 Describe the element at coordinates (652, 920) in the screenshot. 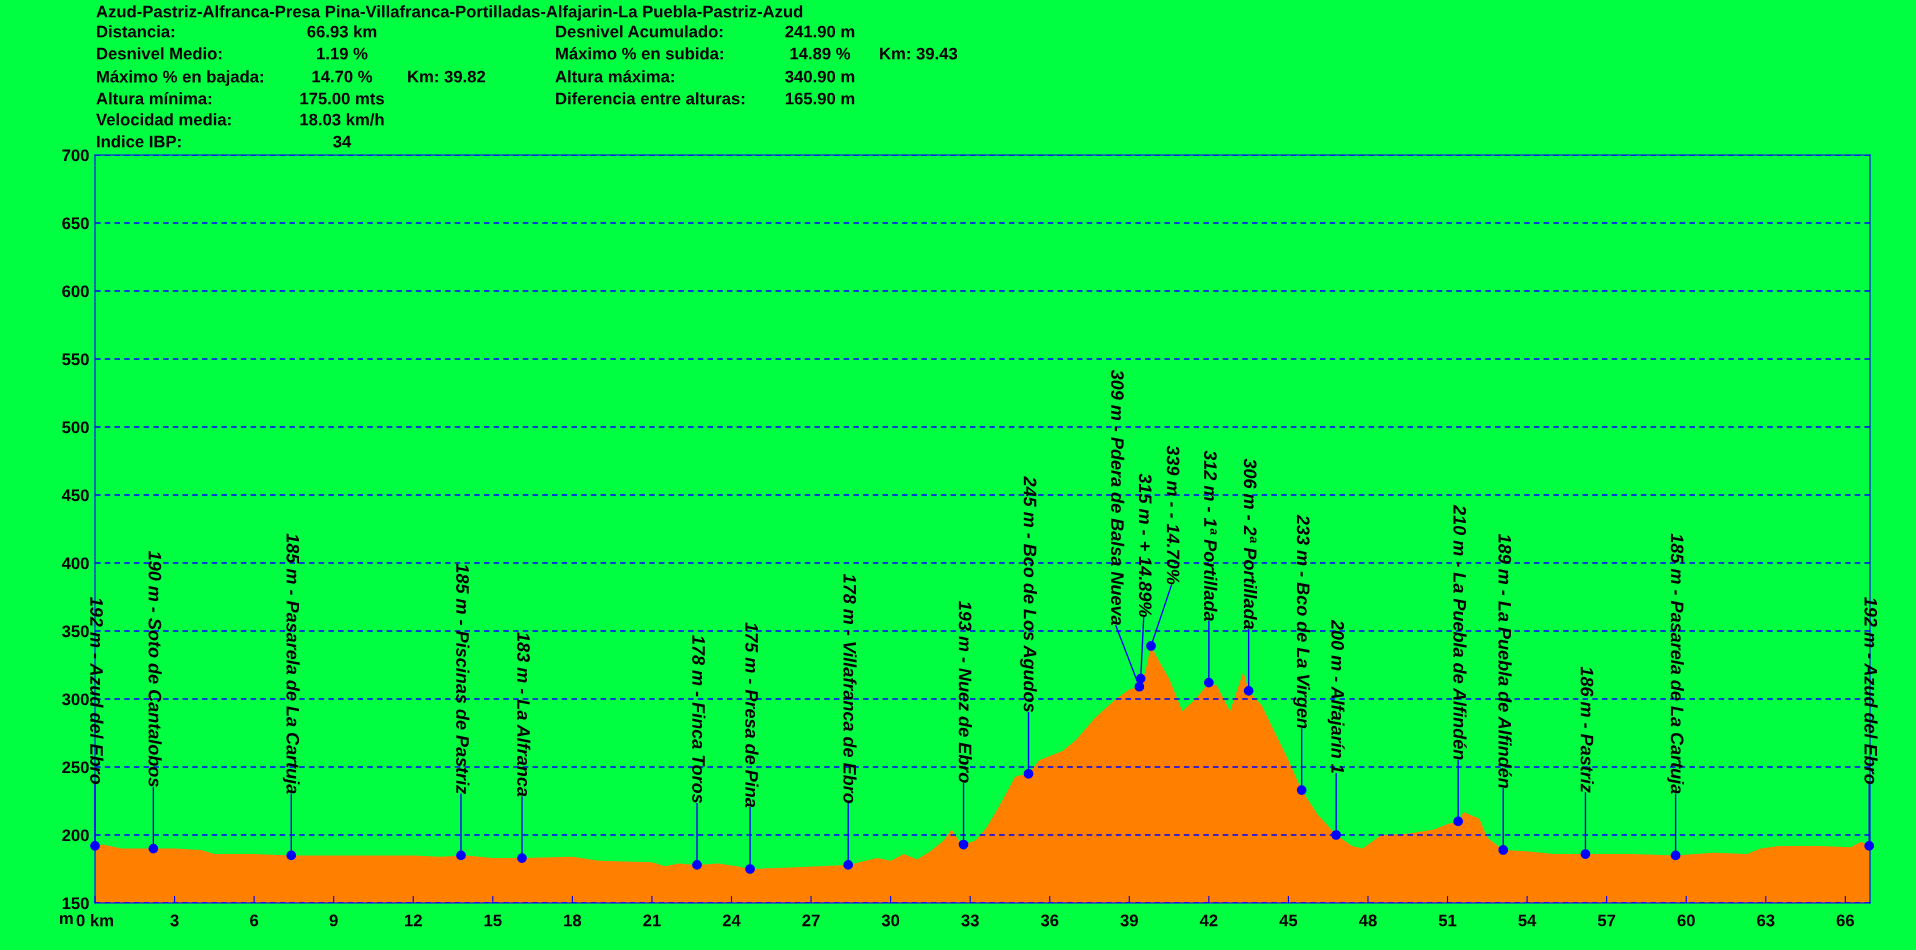

I see `x-tick-label: 21` at that location.